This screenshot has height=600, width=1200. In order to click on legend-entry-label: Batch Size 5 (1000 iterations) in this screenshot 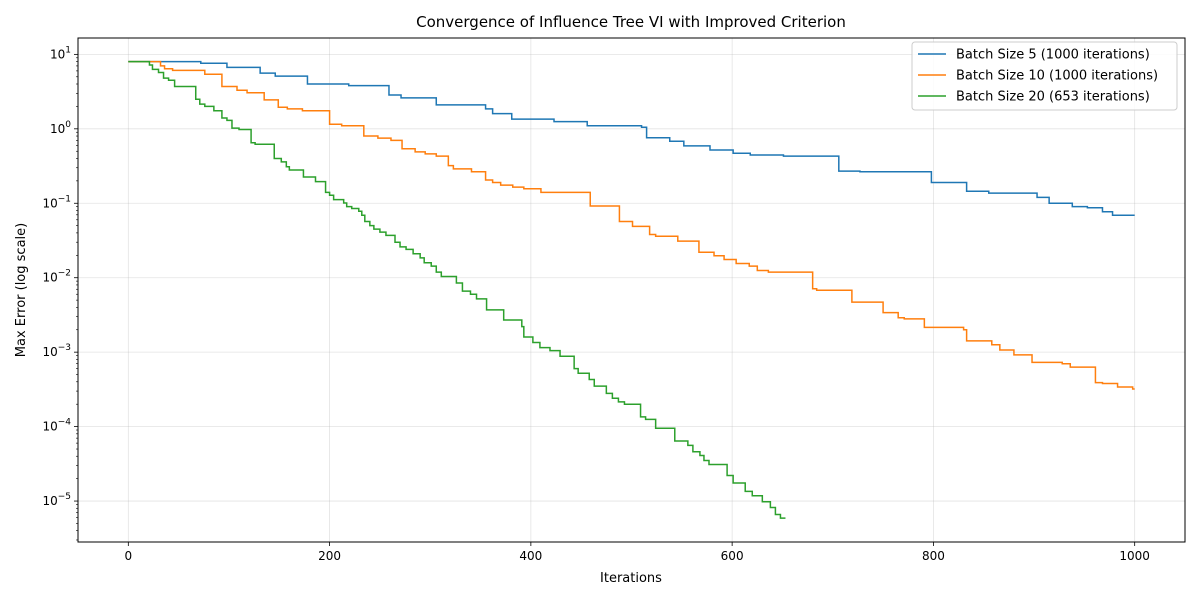, I will do `click(1053, 55)`.